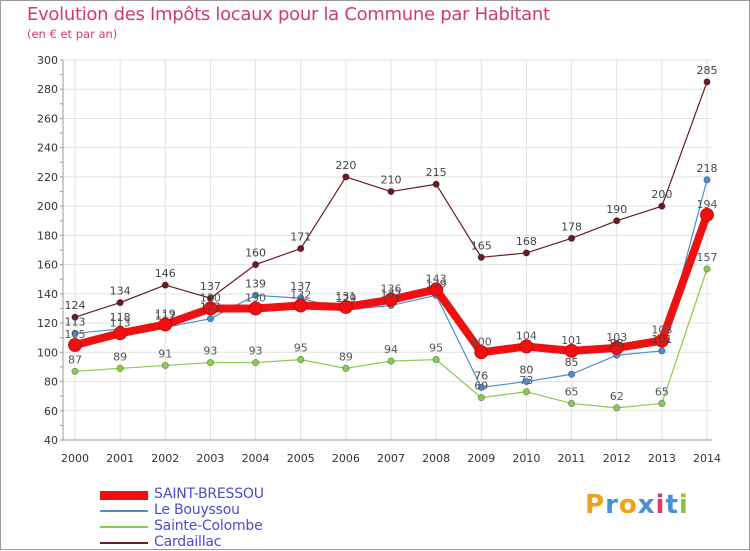 The height and width of the screenshot is (551, 750). I want to click on data-label-le-bouyssou: 123, so click(210, 307).